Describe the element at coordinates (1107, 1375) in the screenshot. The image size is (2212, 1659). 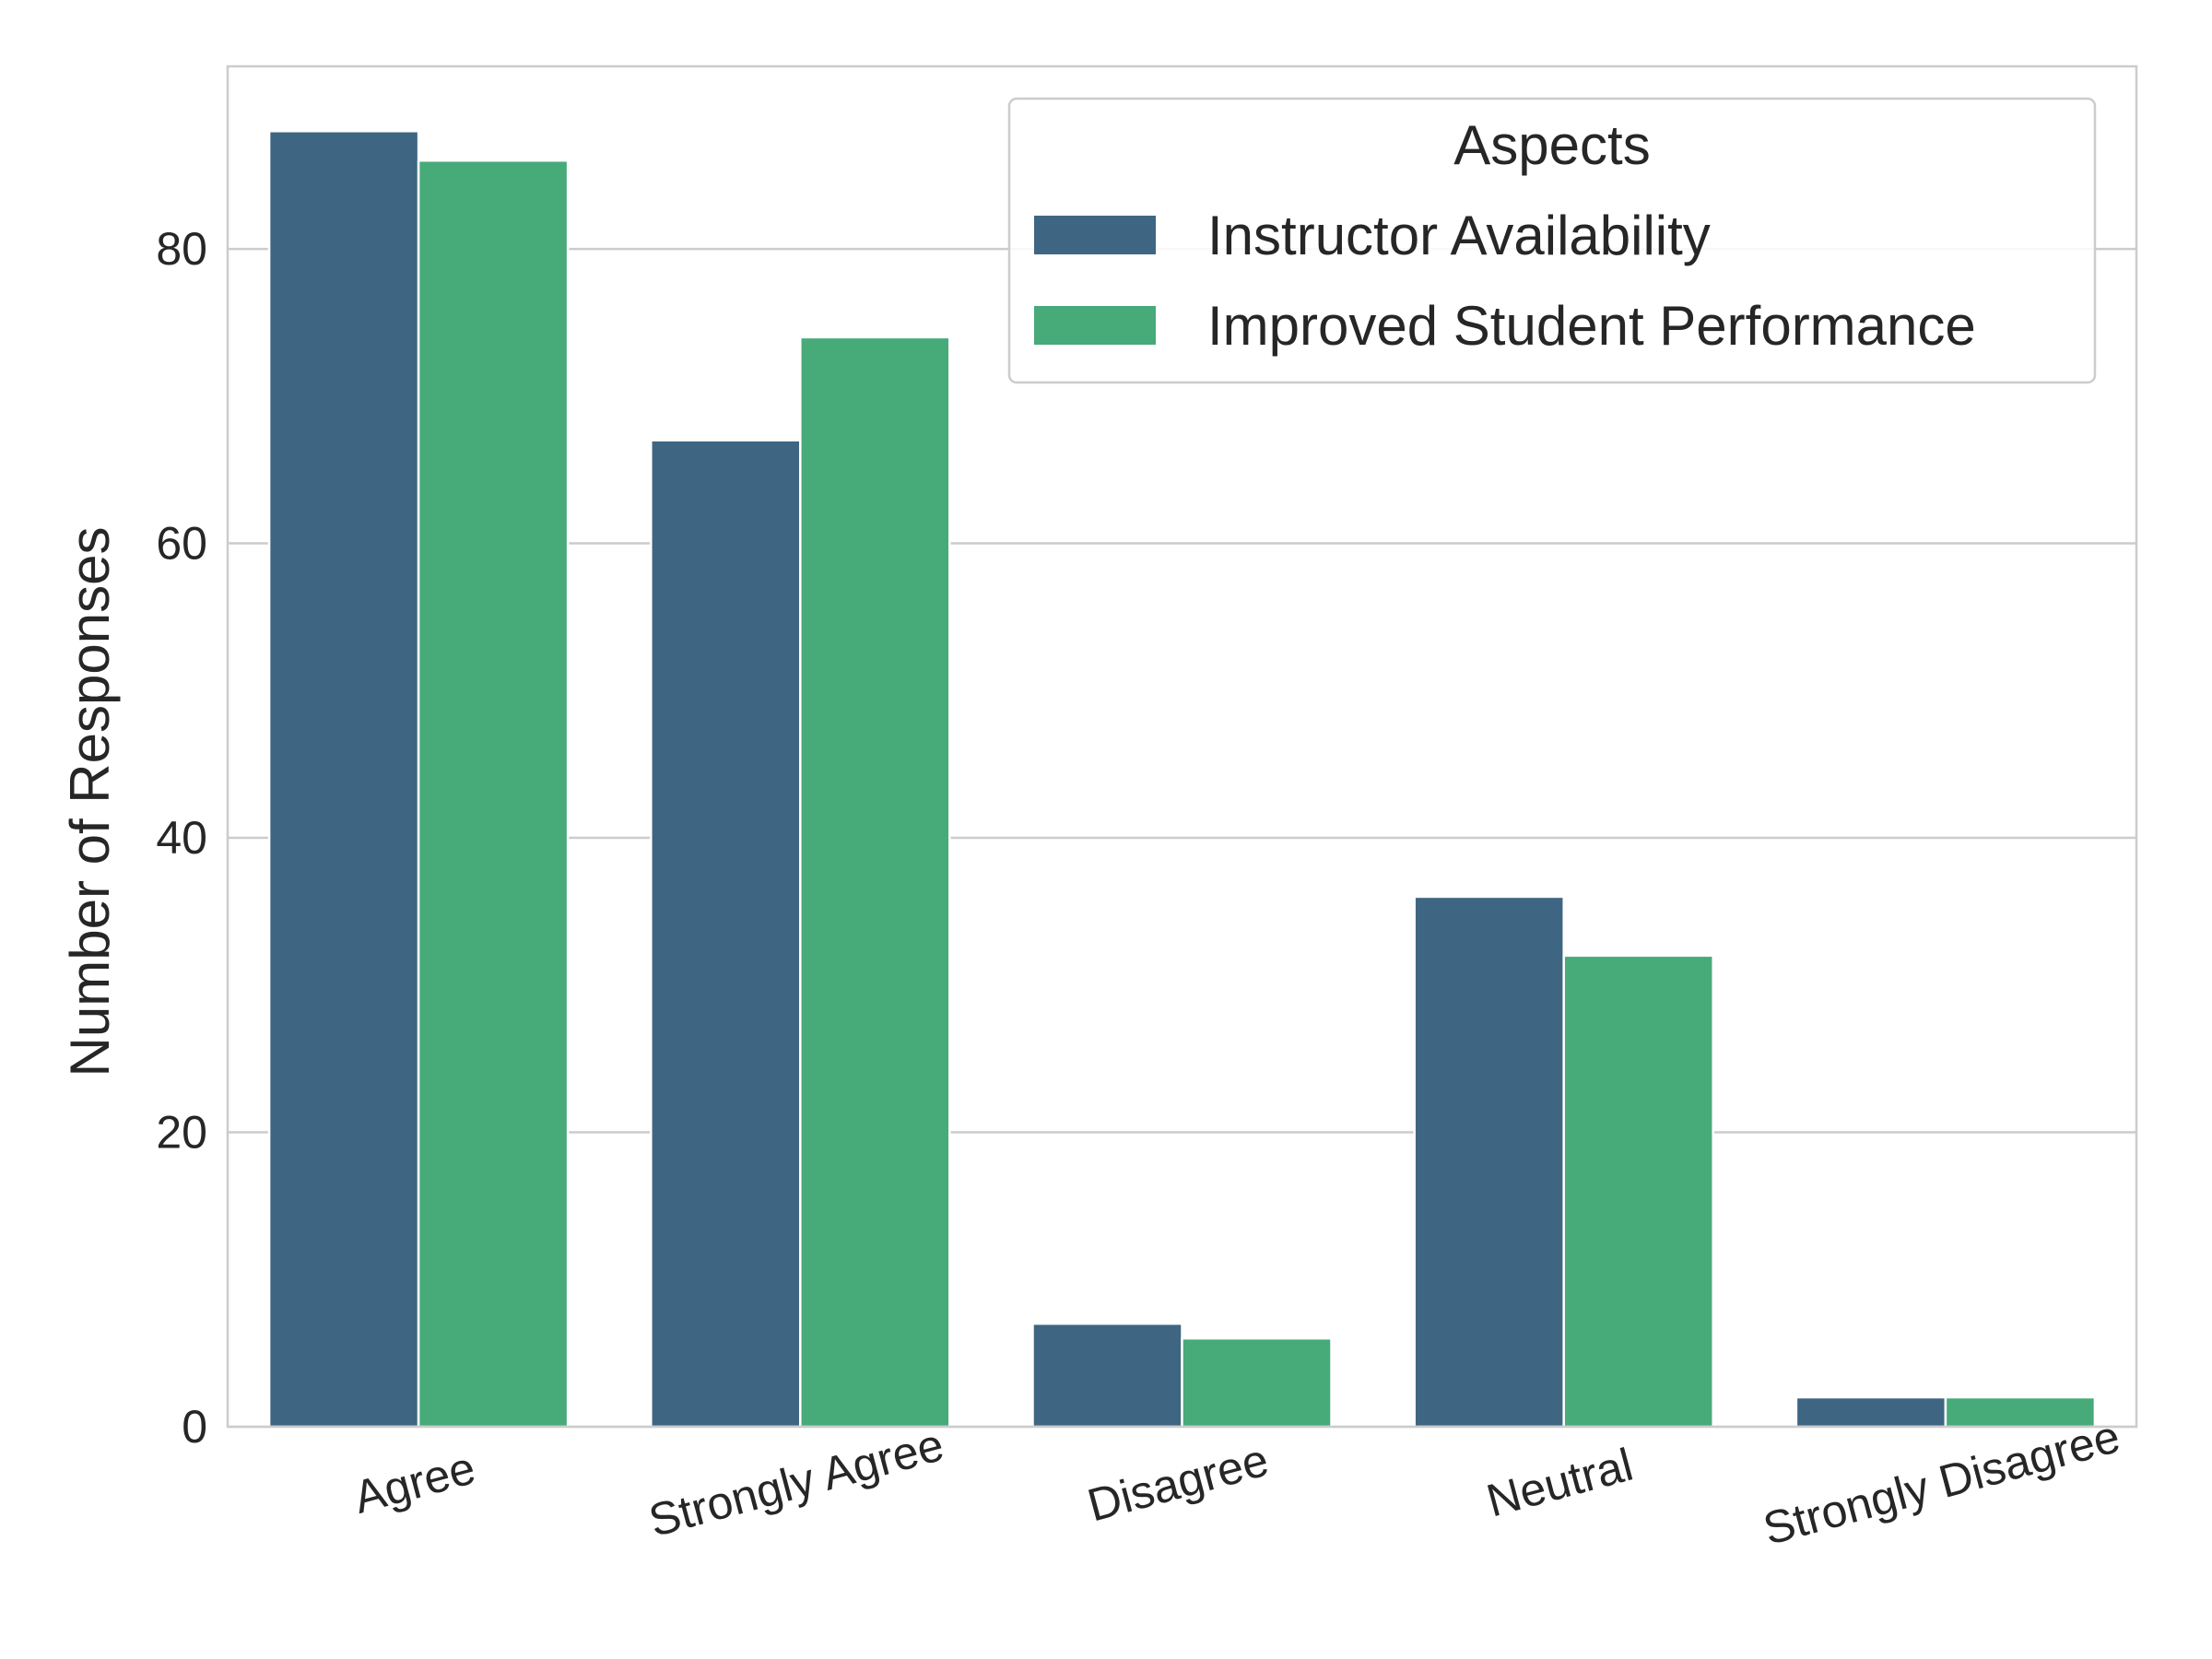
I see `bar-disagree-instructor-availability` at that location.